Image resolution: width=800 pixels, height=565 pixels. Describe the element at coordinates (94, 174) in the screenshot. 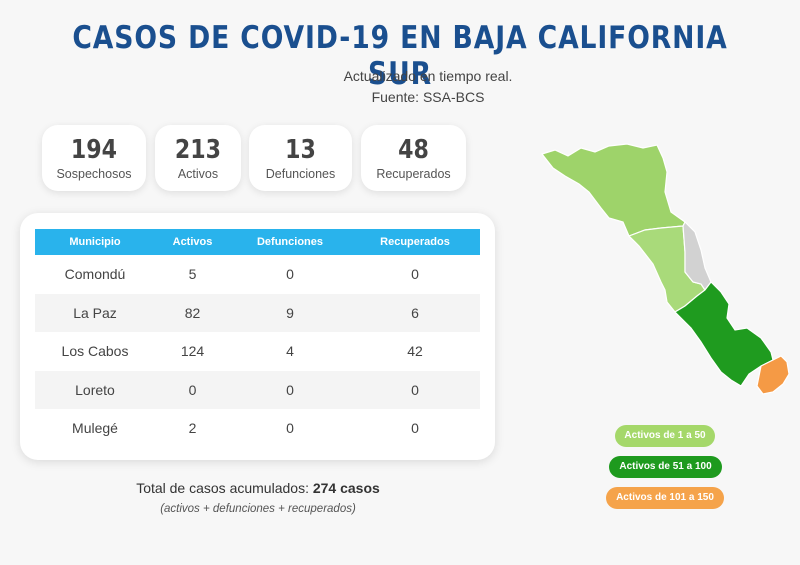

I see `stat-label: Sospechosos` at that location.